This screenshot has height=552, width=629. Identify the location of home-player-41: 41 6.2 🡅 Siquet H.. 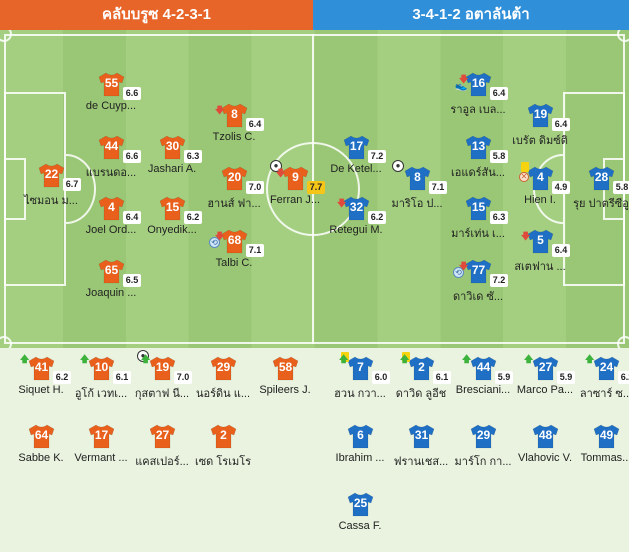
(43, 382).